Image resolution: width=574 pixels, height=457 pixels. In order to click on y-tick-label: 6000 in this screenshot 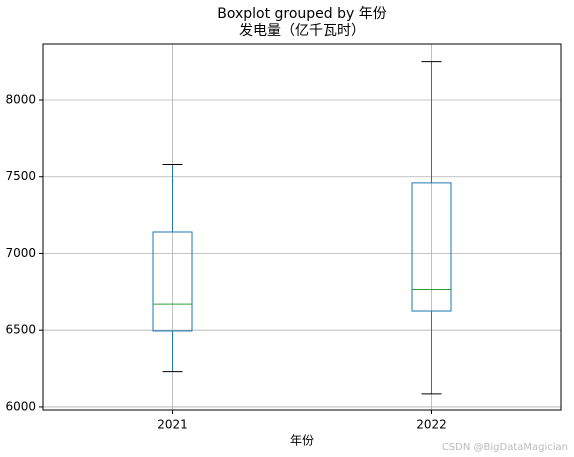, I will do `click(20, 406)`.